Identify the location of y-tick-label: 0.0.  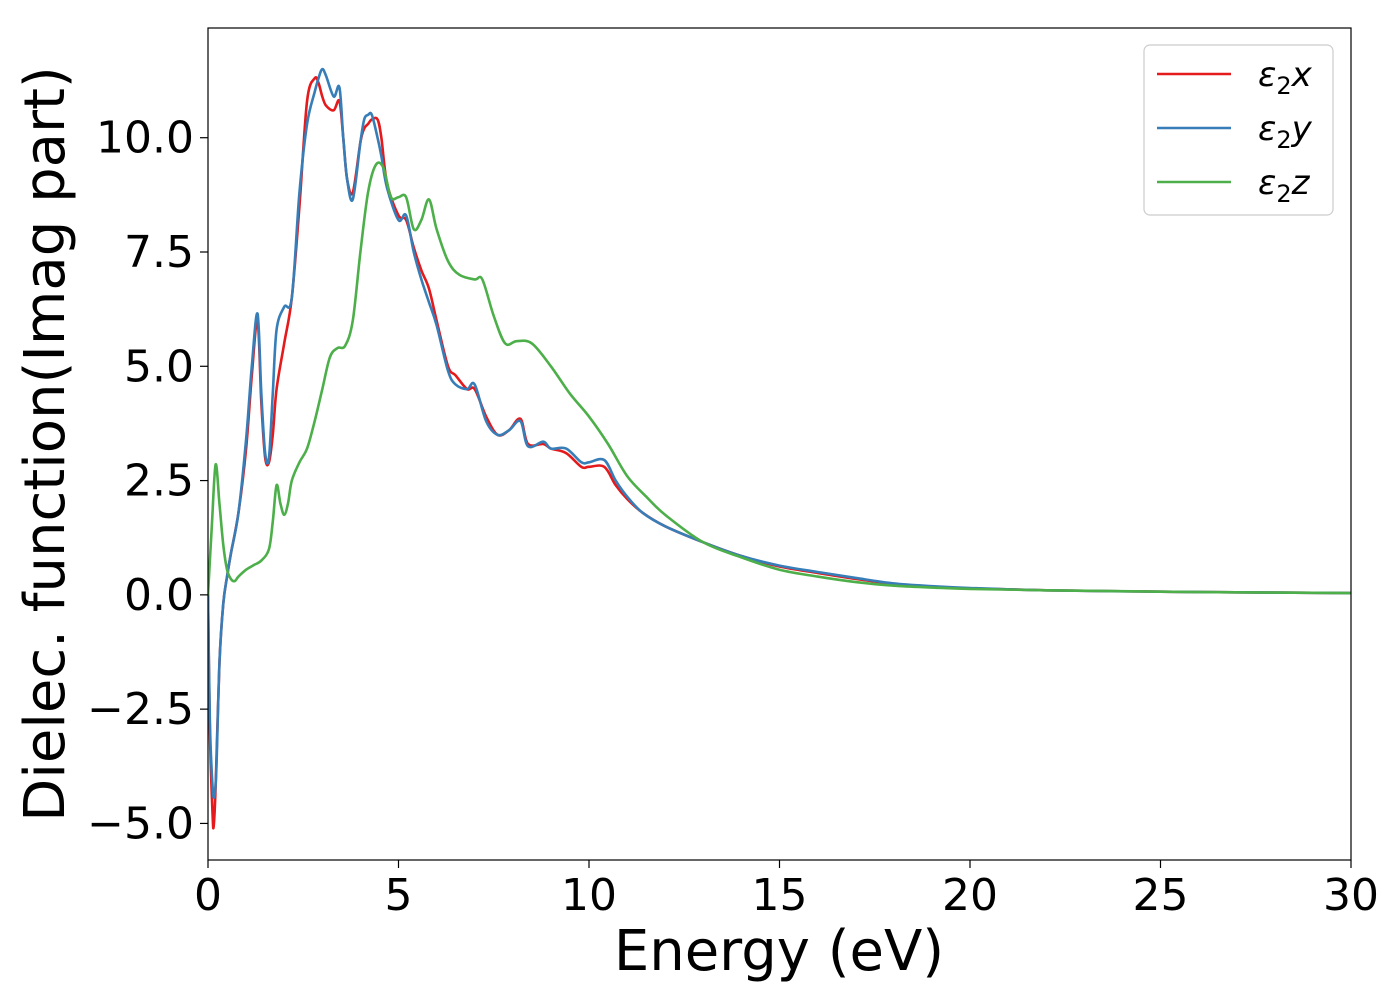
(159, 595).